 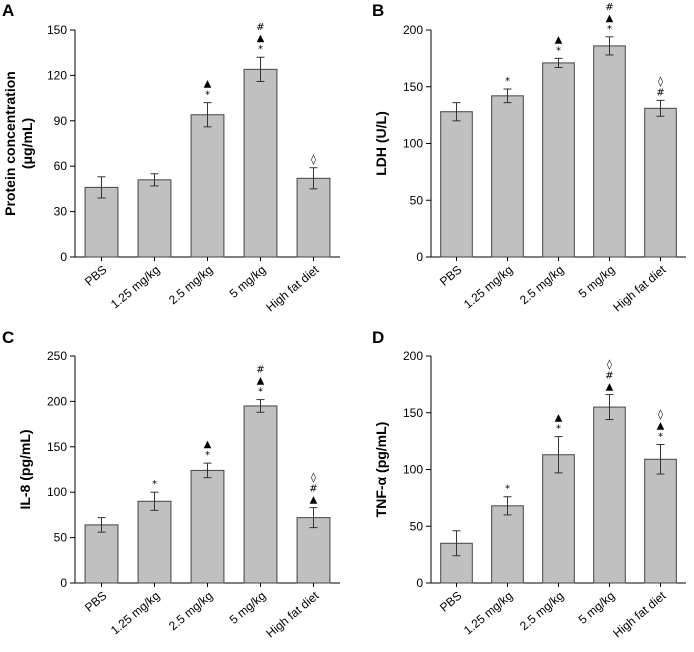 I want to click on sig-marker-a-high-fat-diet-0: ◊, so click(x=313, y=160).